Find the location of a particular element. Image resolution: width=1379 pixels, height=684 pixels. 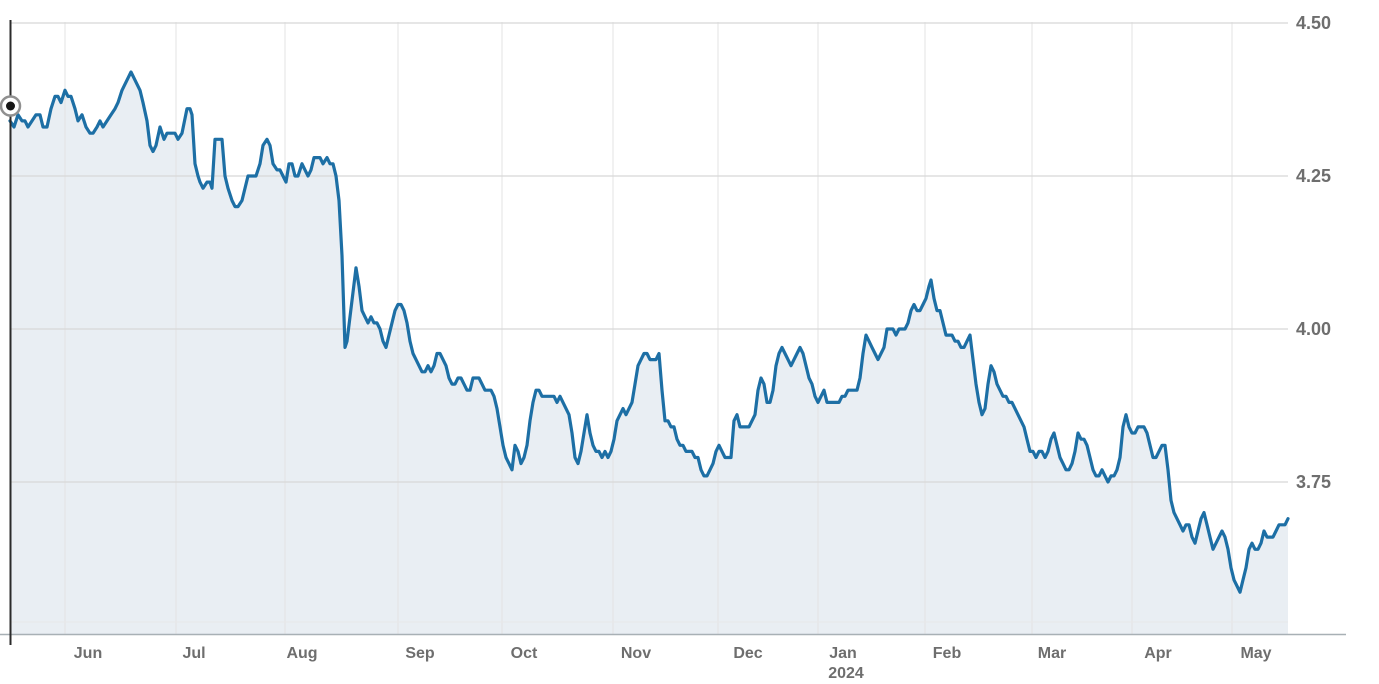

x-tick-label-aug: Aug is located at coordinates (301, 653).